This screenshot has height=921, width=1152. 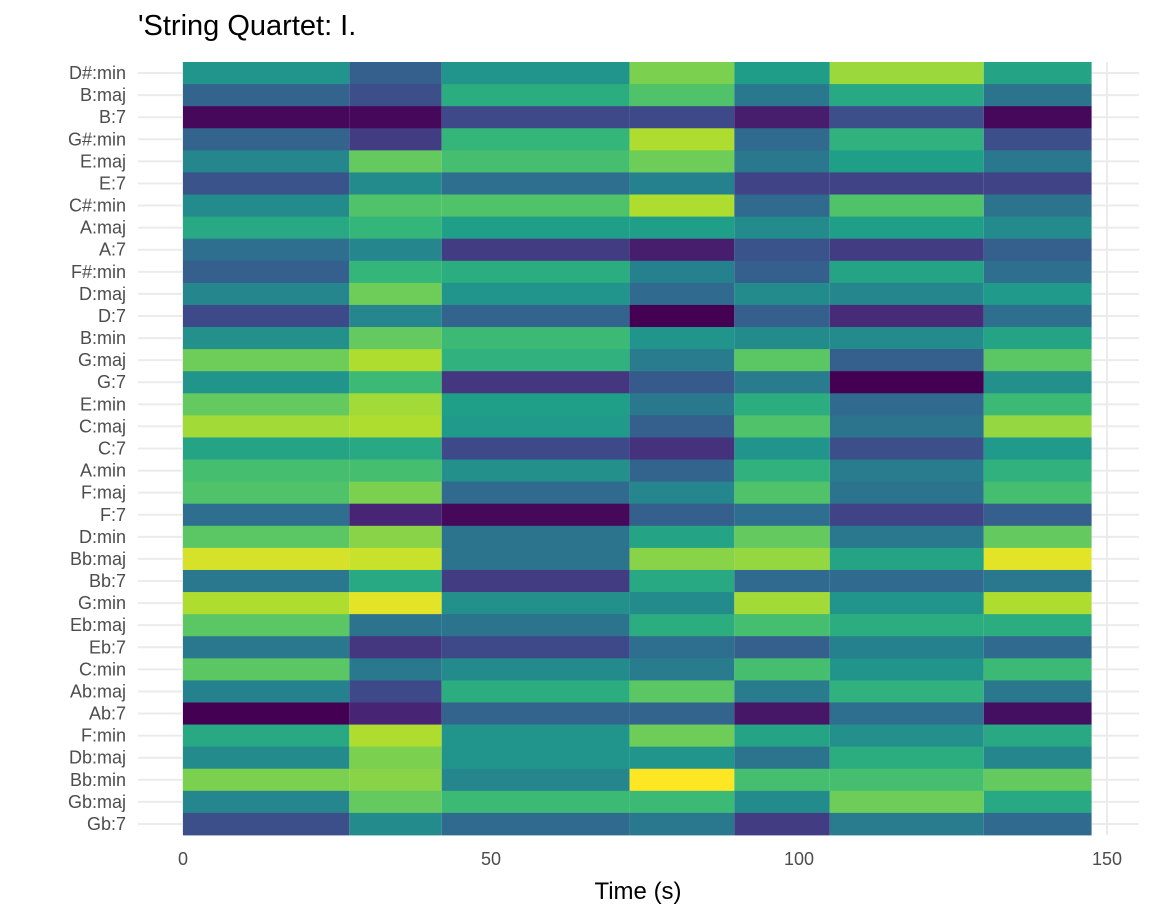 What do you see at coordinates (103, 471) in the screenshot?
I see `y-tick-label: A:min` at bounding box center [103, 471].